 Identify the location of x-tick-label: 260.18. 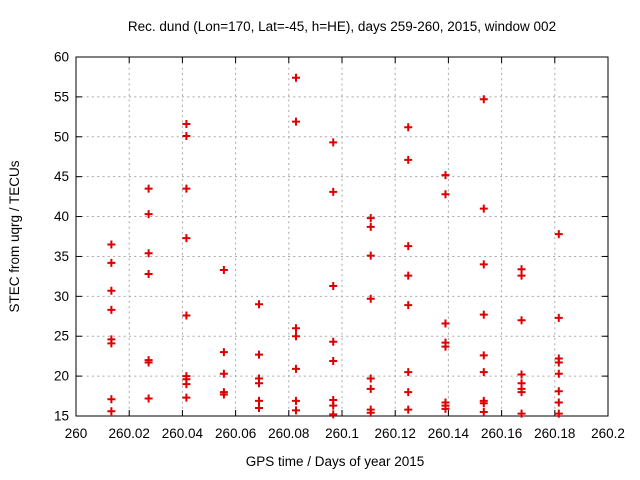
(554, 433).